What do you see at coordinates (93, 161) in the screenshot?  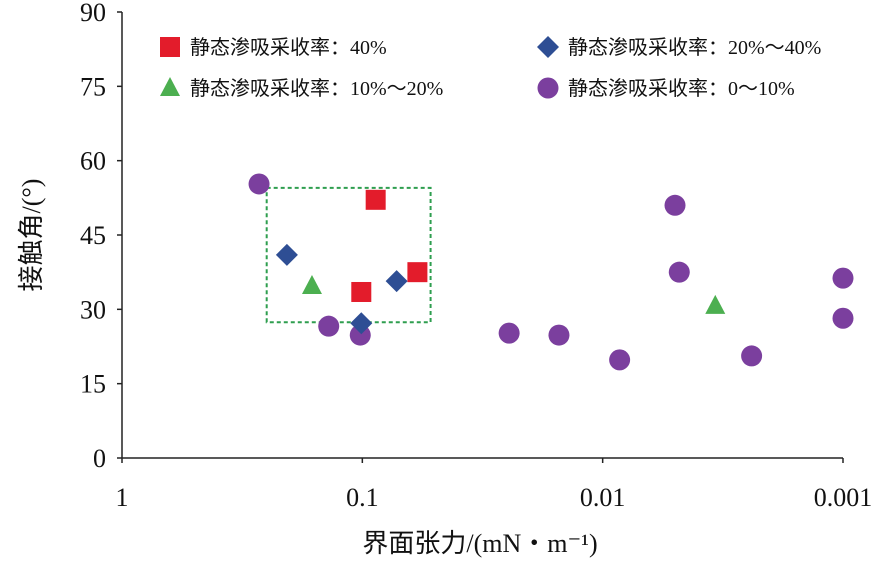 I see `y-tick-label: 60` at bounding box center [93, 161].